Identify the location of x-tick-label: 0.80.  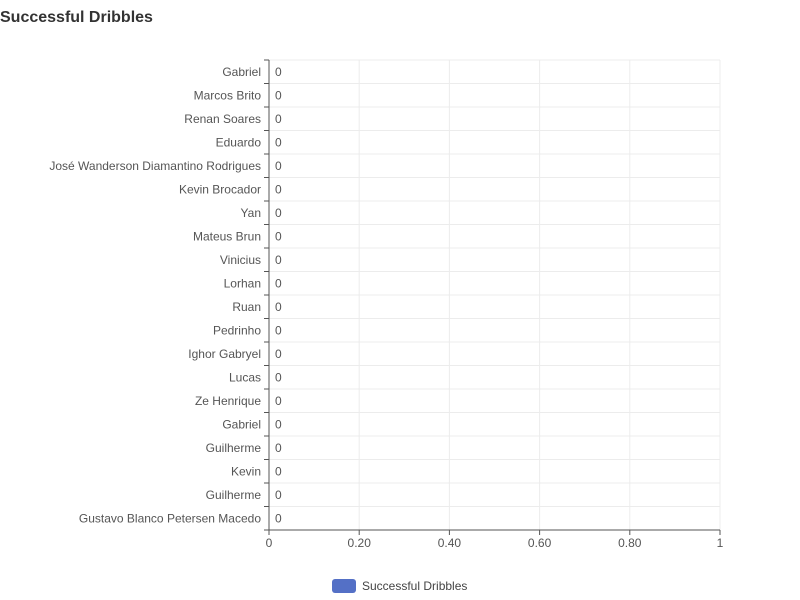
(630, 543).